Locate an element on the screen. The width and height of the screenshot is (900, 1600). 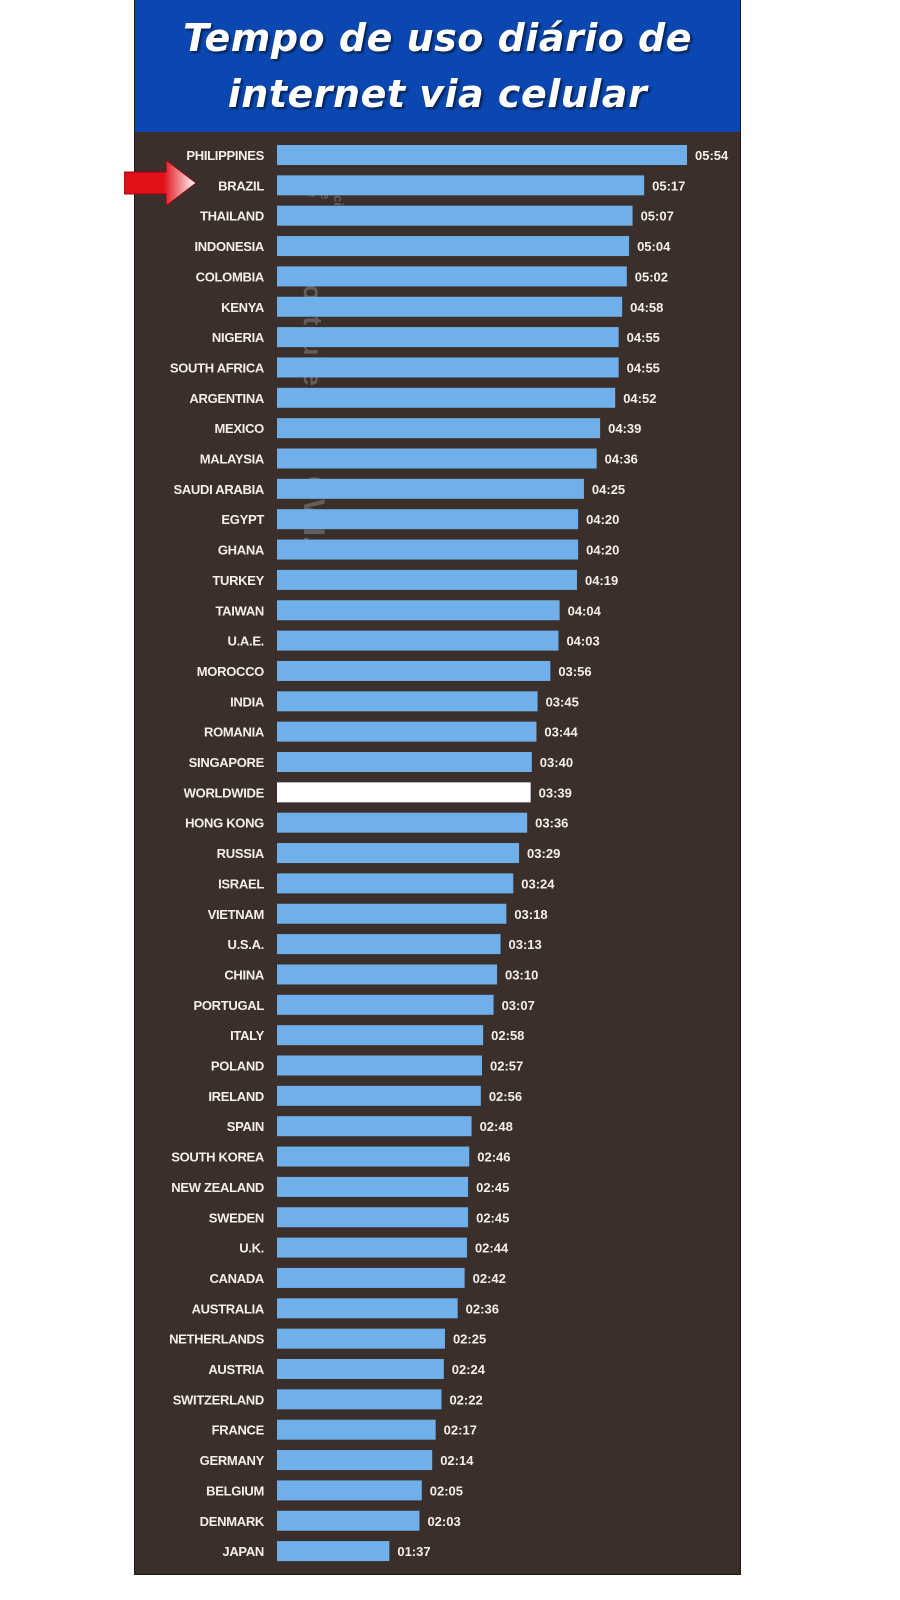
country-label: SWITZERLAND is located at coordinates (218, 1399).